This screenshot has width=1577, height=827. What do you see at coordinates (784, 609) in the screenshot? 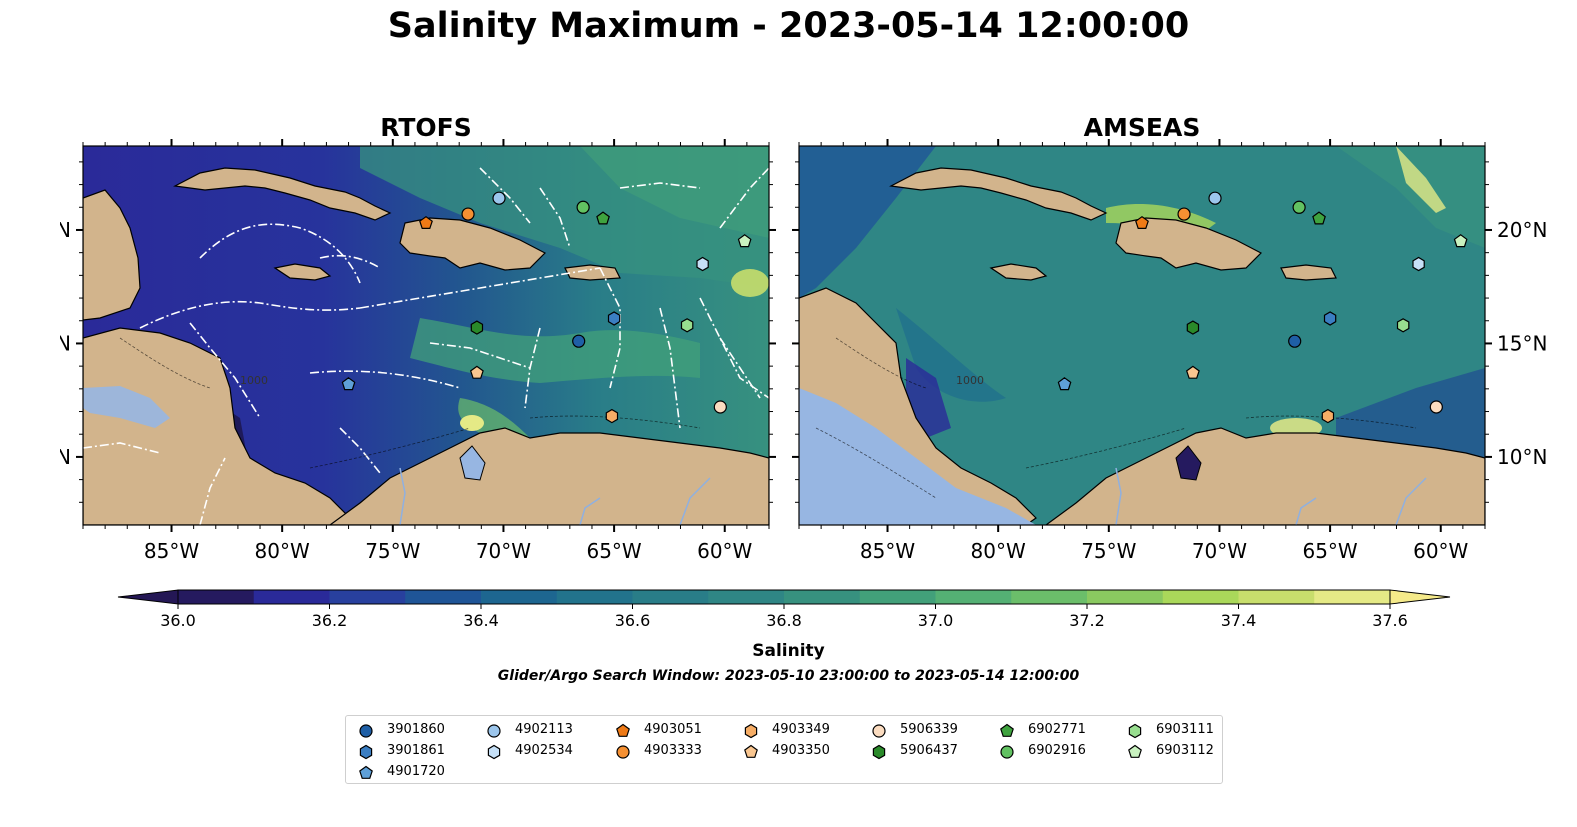
I see `salinity-colorbar: 36.0 36.2 36.4 36.6 36.8 37.0 37.2 37.4 37.6` at bounding box center [784, 609].